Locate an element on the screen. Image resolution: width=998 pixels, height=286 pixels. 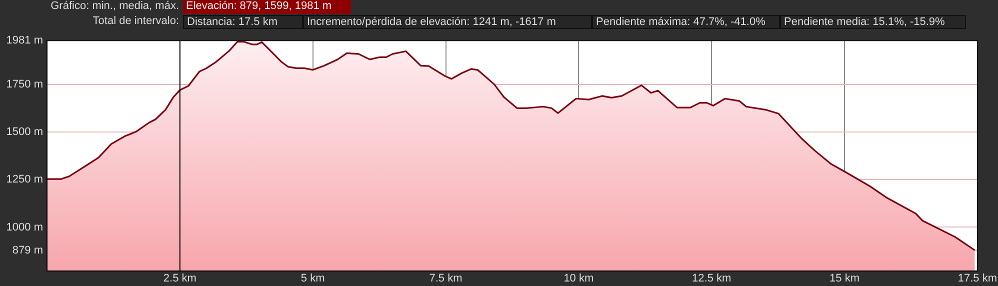
y-tick-label: 1000 m is located at coordinates (24, 227).